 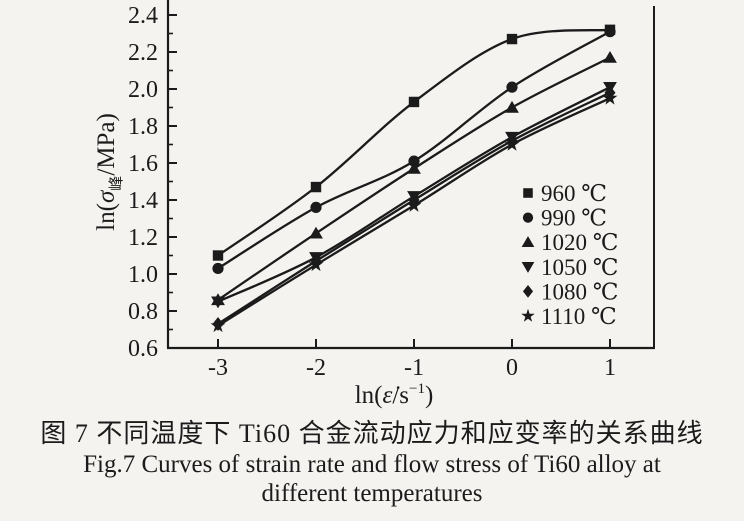 I want to click on legend-item: 990 ℃, so click(x=564, y=218).